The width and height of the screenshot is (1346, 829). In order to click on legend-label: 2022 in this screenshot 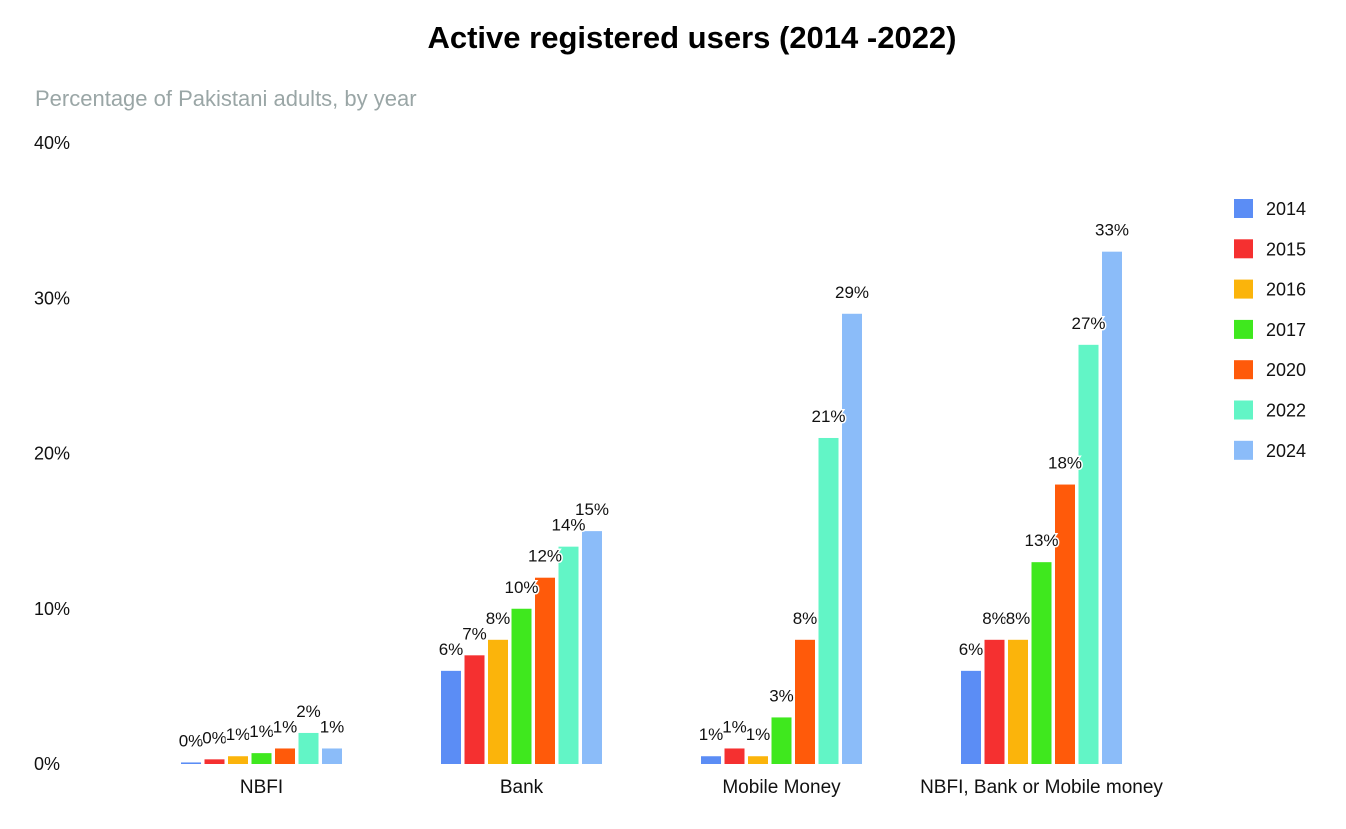, I will do `click(1286, 411)`.